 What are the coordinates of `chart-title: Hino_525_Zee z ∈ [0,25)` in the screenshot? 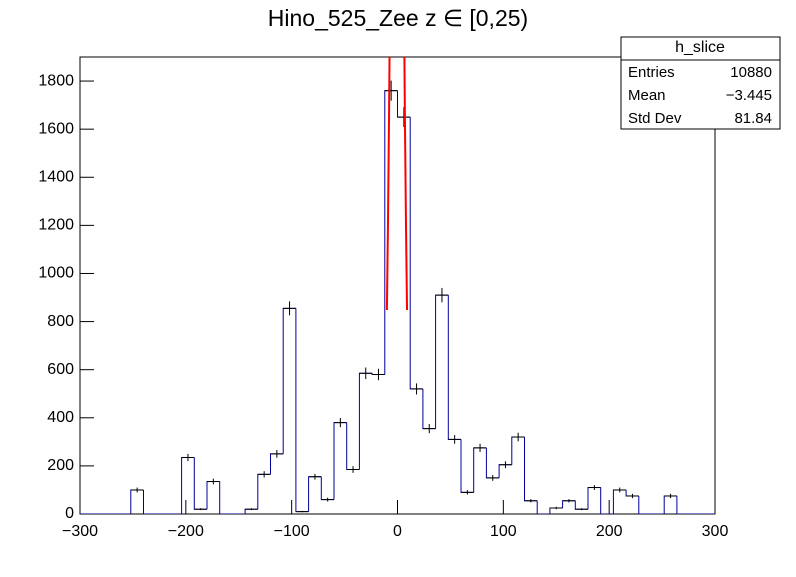 It's located at (398, 18).